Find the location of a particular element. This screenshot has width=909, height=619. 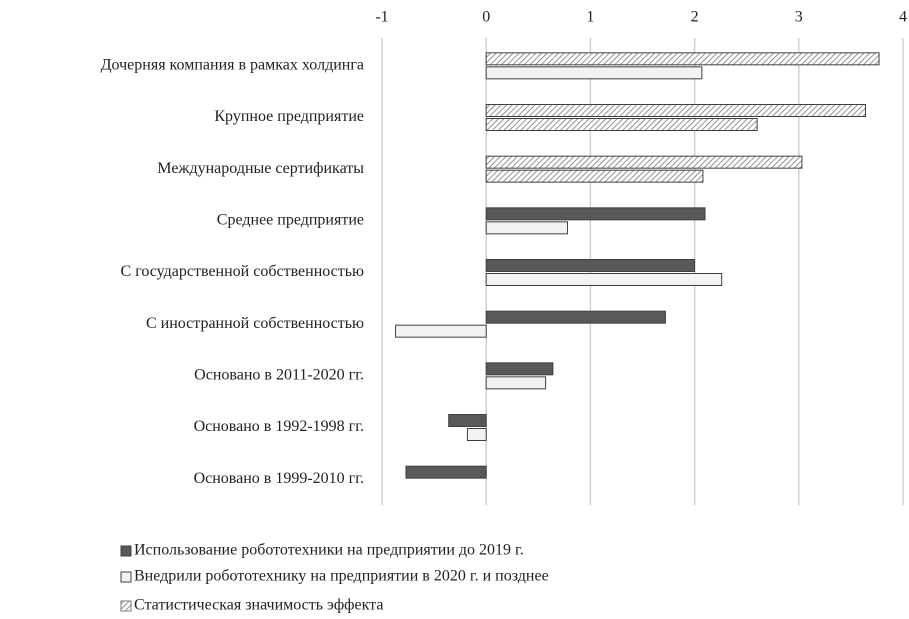

y-tick-label: С государственной собственностью is located at coordinates (243, 271).